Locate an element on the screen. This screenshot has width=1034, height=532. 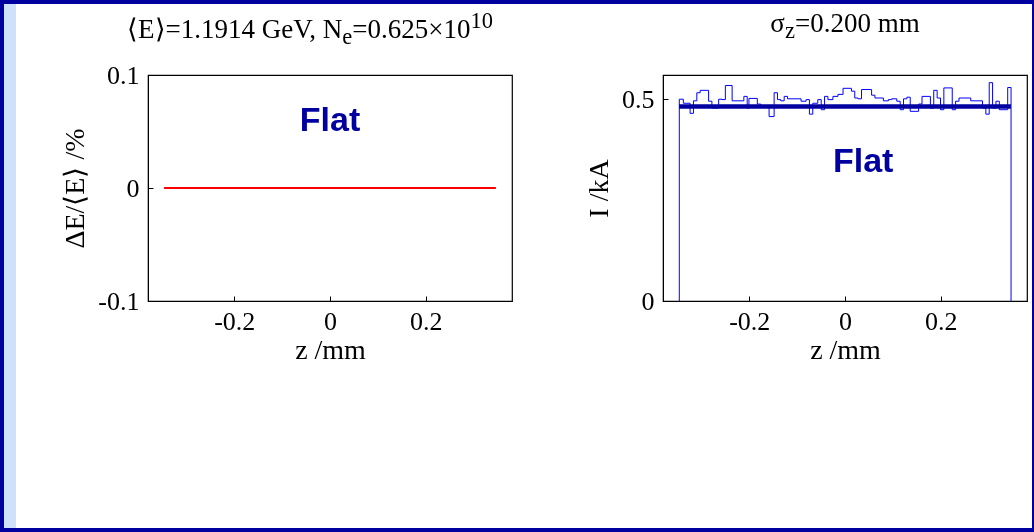
y-tick-label: 0.1 is located at coordinates (123, 75).